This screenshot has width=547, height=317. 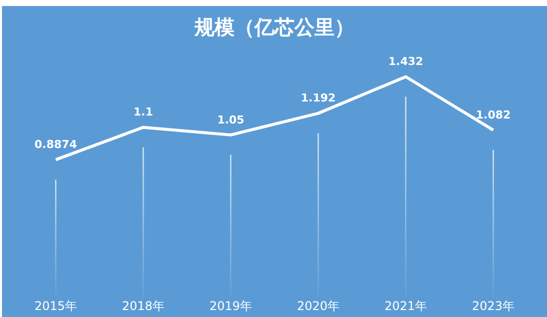 I want to click on x-tick-label: 2019年, so click(x=230, y=305).